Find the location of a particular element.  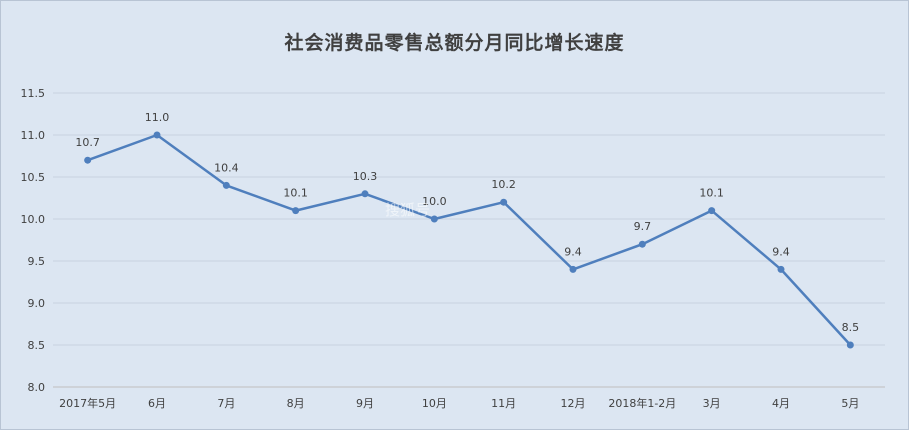

x-tick-label: 12月 is located at coordinates (573, 403).